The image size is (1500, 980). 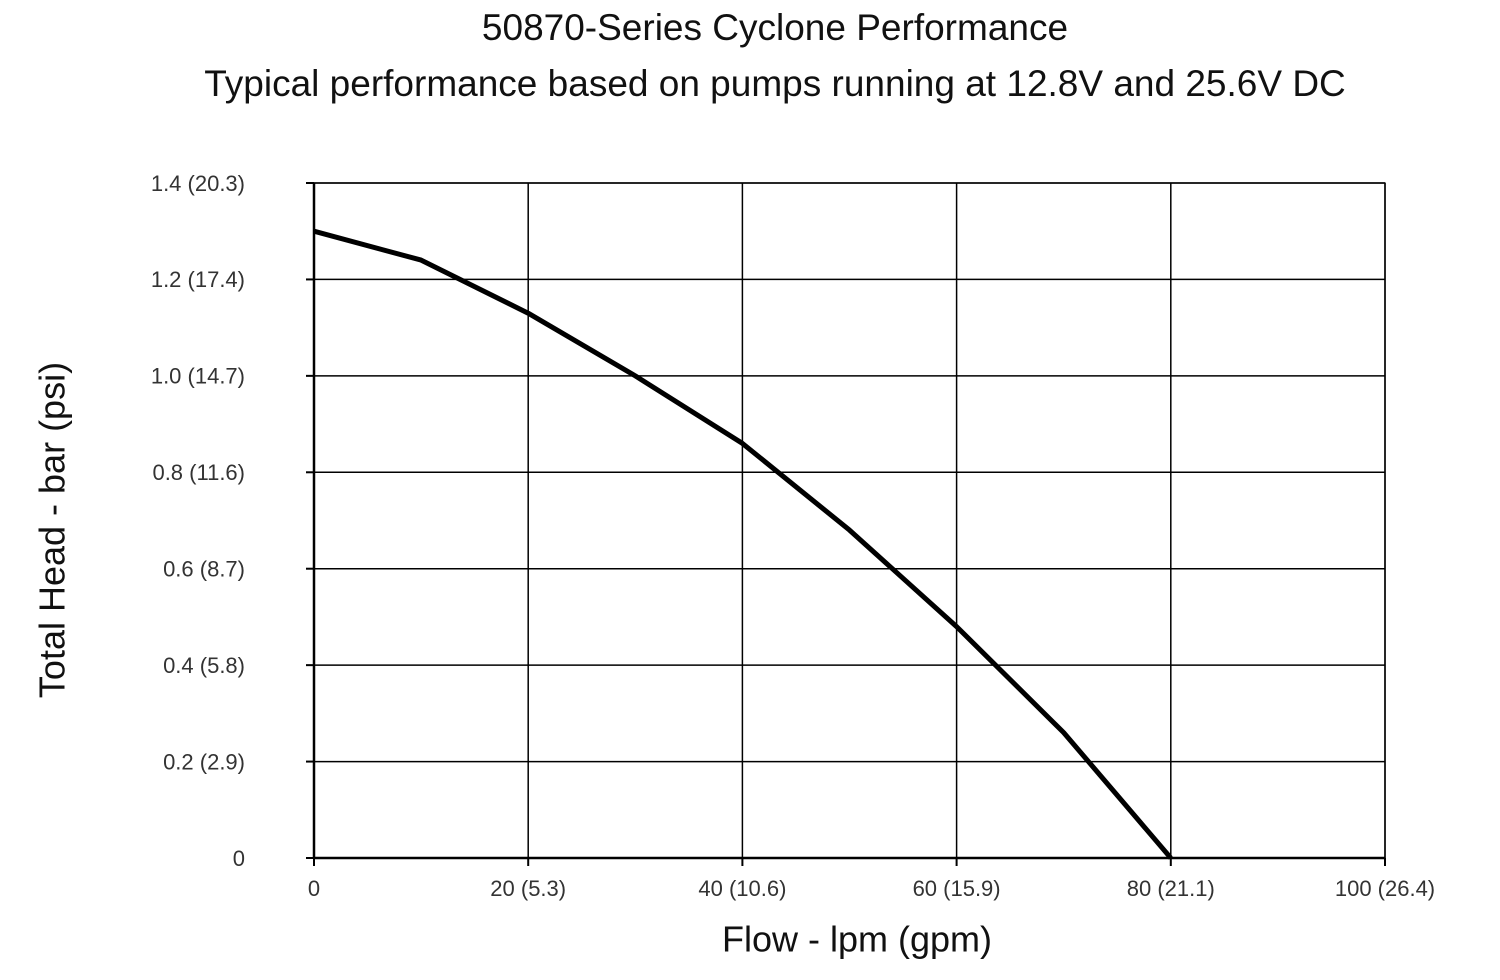 What do you see at coordinates (957, 888) in the screenshot?
I see `x-tick-label: 60 (15.9)` at bounding box center [957, 888].